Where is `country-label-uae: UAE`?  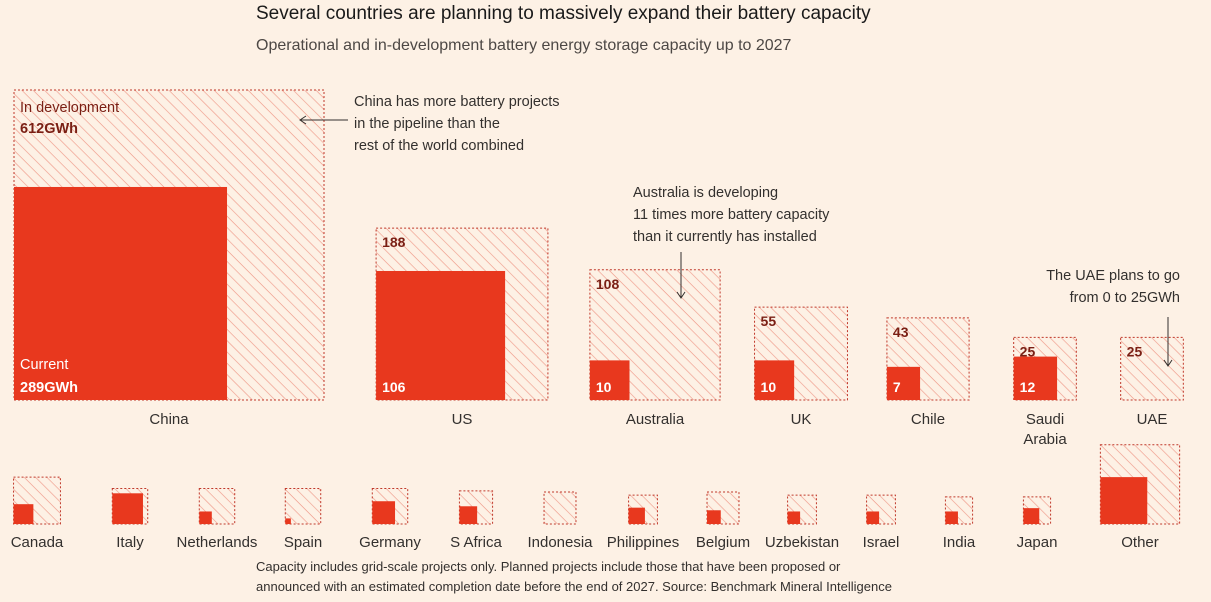 country-label-uae: UAE is located at coordinates (1152, 419).